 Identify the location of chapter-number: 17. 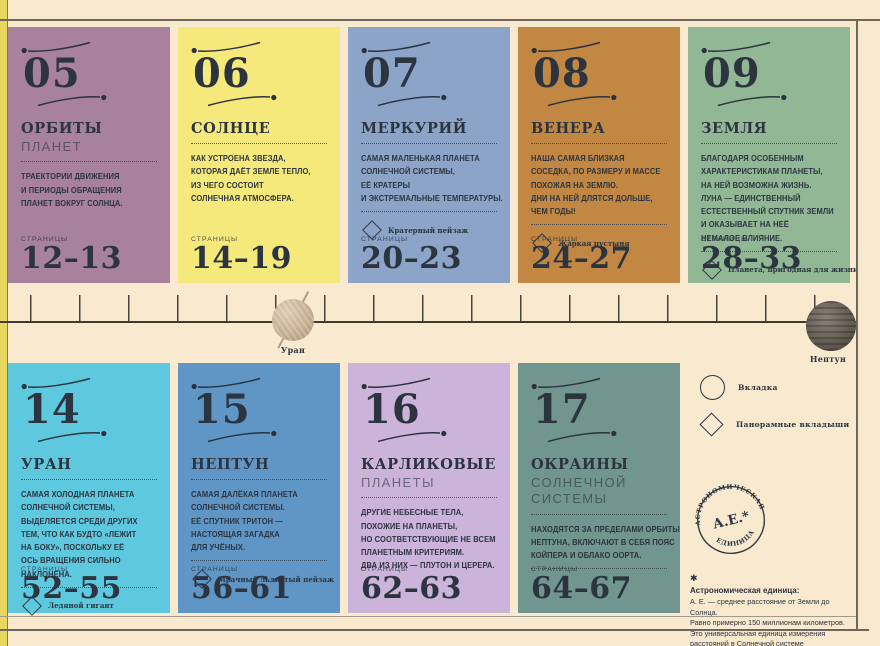
(562, 409).